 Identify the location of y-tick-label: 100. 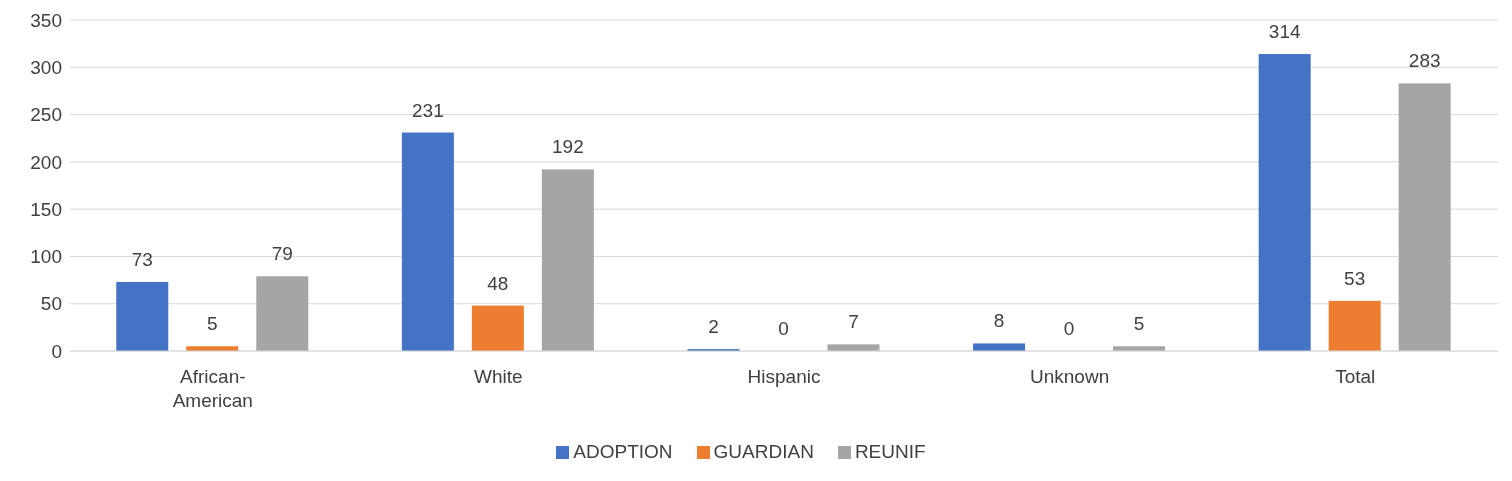
(46, 257).